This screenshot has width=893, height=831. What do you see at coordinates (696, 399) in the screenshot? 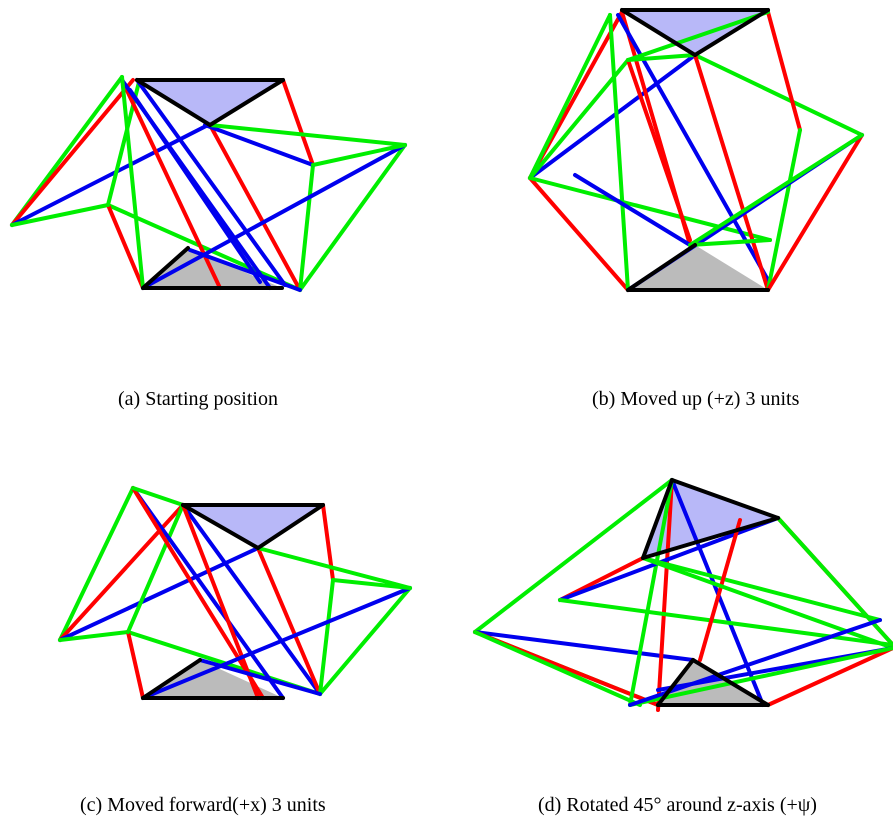
I see `caption-b: (b) Moved up (+z) 3 units` at bounding box center [696, 399].